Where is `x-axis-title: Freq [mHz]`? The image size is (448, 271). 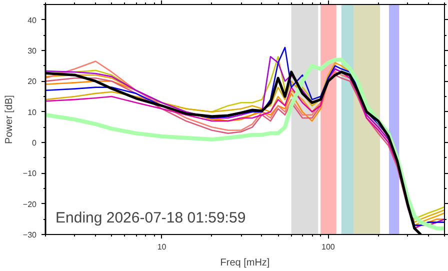 x-axis-title: Freq [mHz] is located at coordinates (245, 263).